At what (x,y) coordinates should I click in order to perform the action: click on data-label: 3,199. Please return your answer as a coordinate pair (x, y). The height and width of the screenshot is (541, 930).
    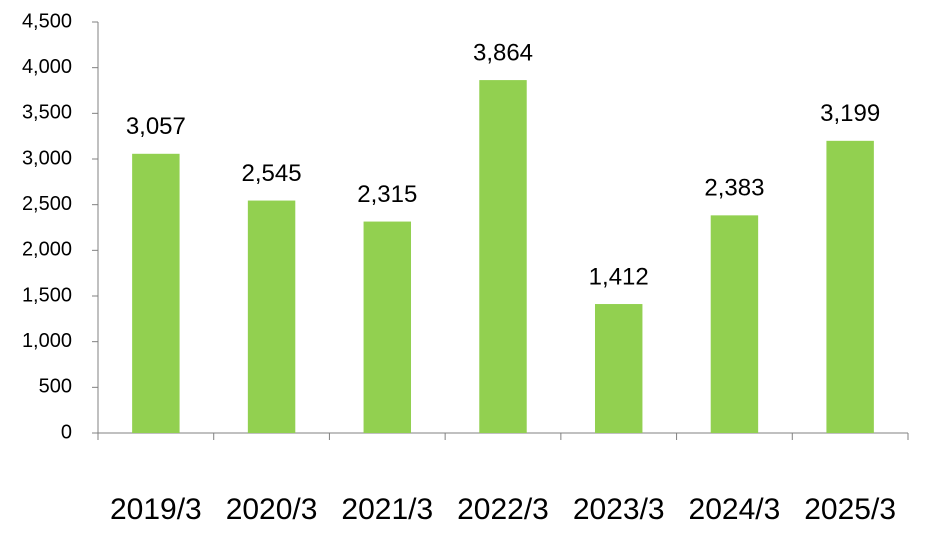
    Looking at the image, I should click on (850, 113).